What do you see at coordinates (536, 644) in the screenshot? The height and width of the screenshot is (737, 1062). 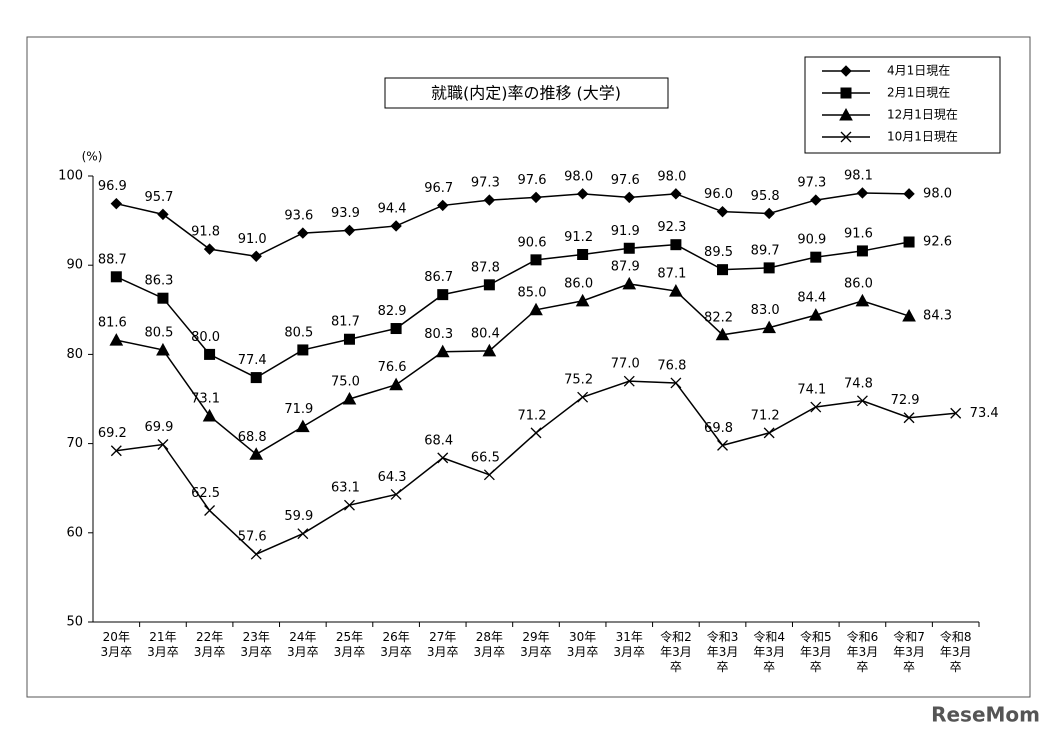 I see `x-tick-label: 29年3月卒` at bounding box center [536, 644].